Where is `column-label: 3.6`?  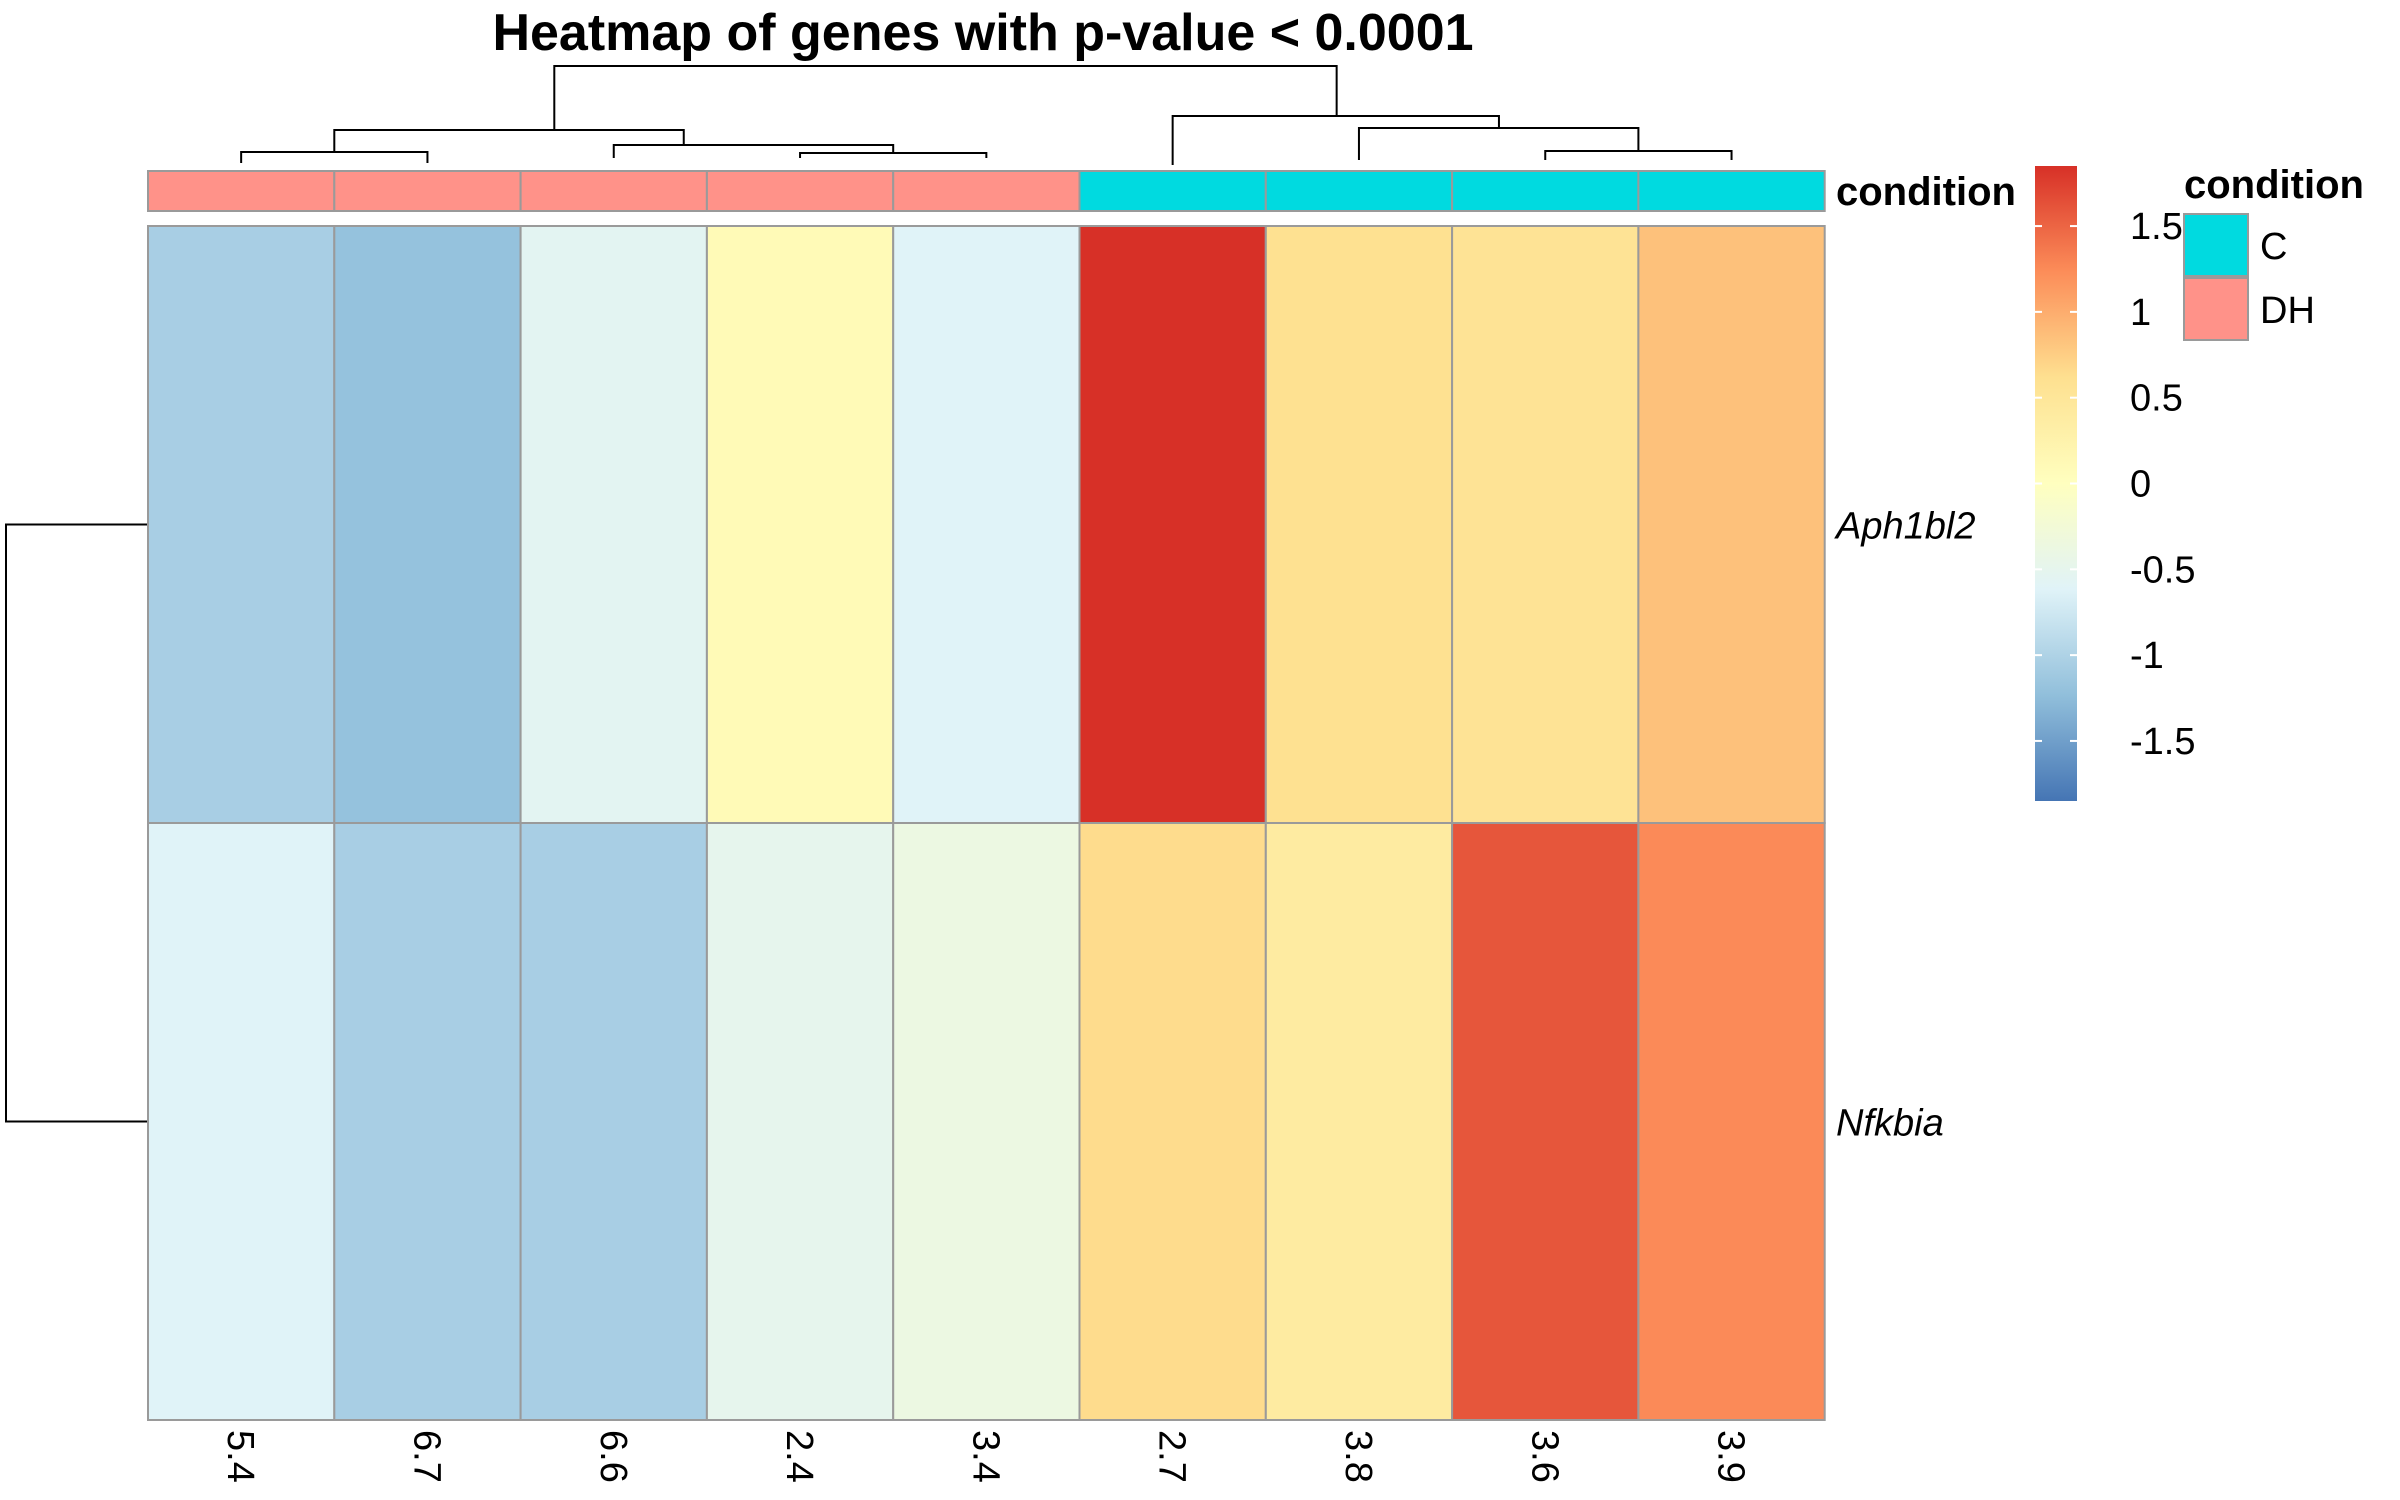
column-label: 3.6 is located at coordinates (1544, 1456).